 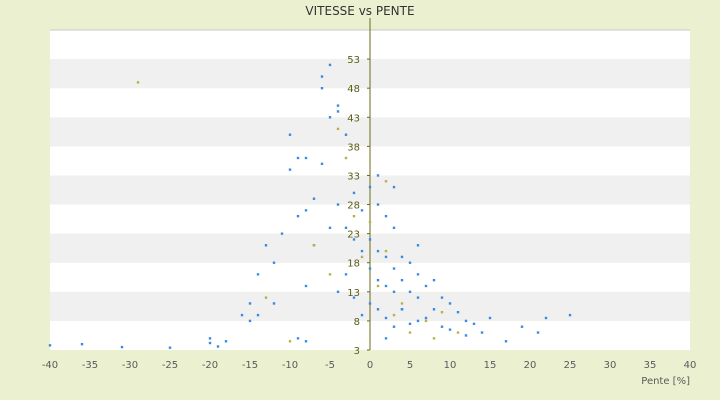 I want to click on x-tick-label: 20, so click(x=530, y=365).